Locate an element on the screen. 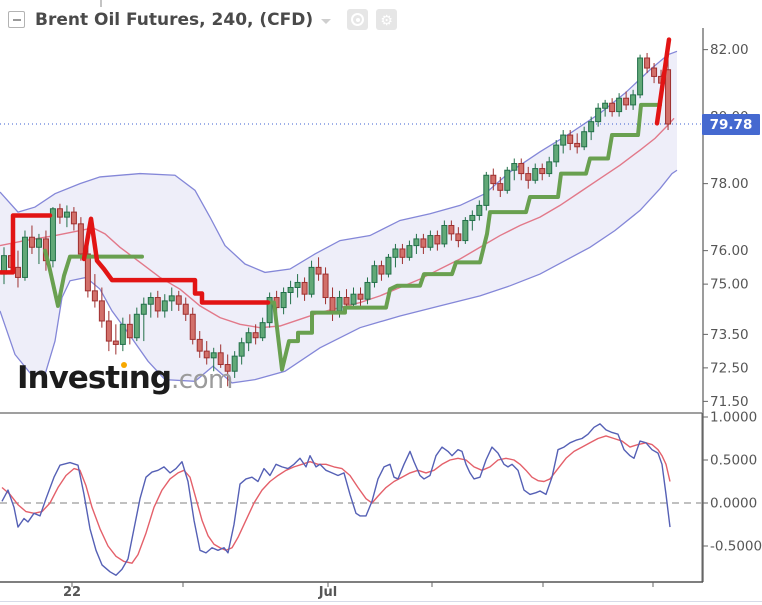 This screenshot has height=605, width=762. axis-tick-label: 78.00 is located at coordinates (729, 184).